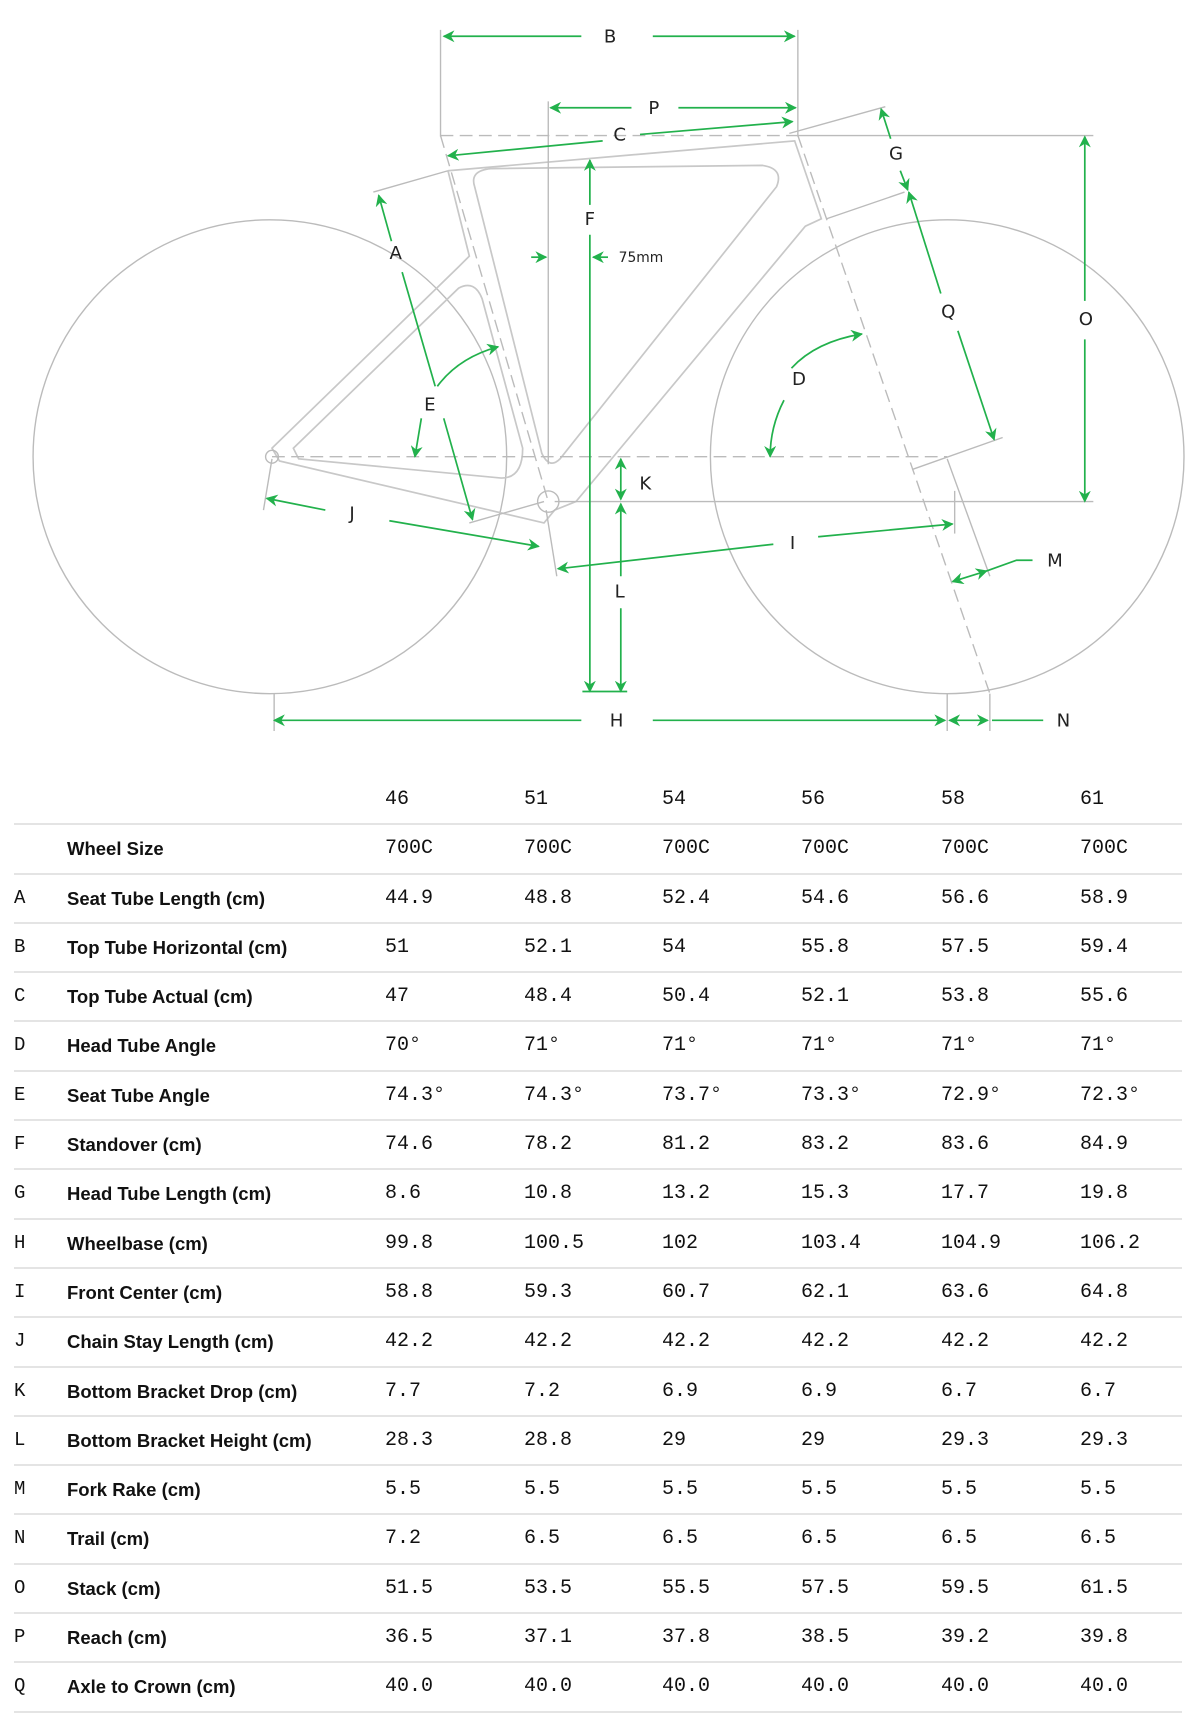 The height and width of the screenshot is (1713, 1200). What do you see at coordinates (409, 1292) in the screenshot?
I see `row-value: 58.8` at bounding box center [409, 1292].